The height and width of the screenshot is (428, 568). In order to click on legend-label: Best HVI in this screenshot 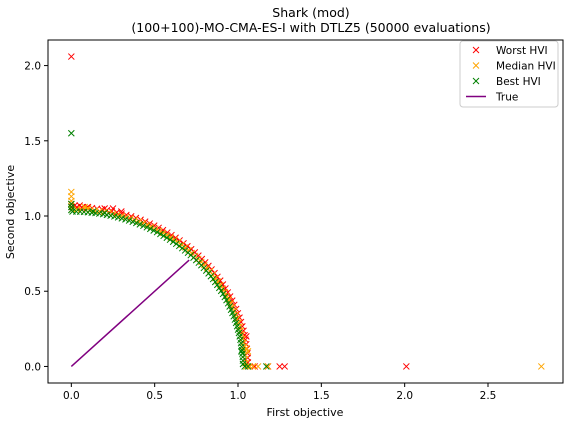, I will do `click(518, 82)`.